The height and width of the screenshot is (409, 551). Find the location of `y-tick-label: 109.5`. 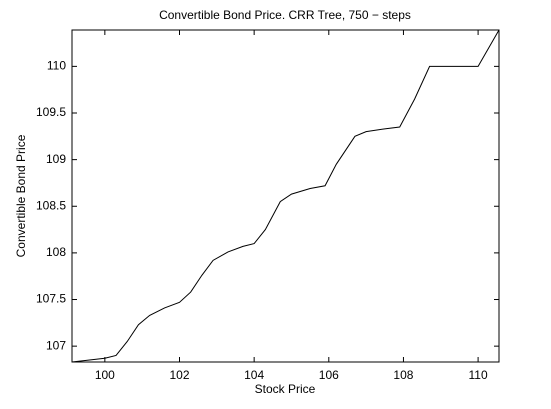

y-tick-label: 109.5 is located at coordinates (51, 112).